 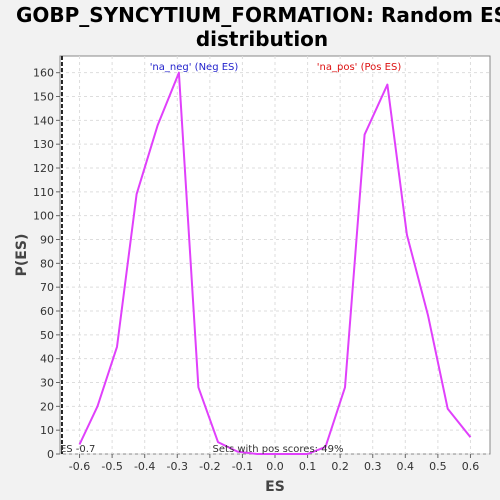 What do you see at coordinates (359, 67) in the screenshot?
I see `pos-es-annotation: 'na_pos' (Pos ES)` at bounding box center [359, 67].